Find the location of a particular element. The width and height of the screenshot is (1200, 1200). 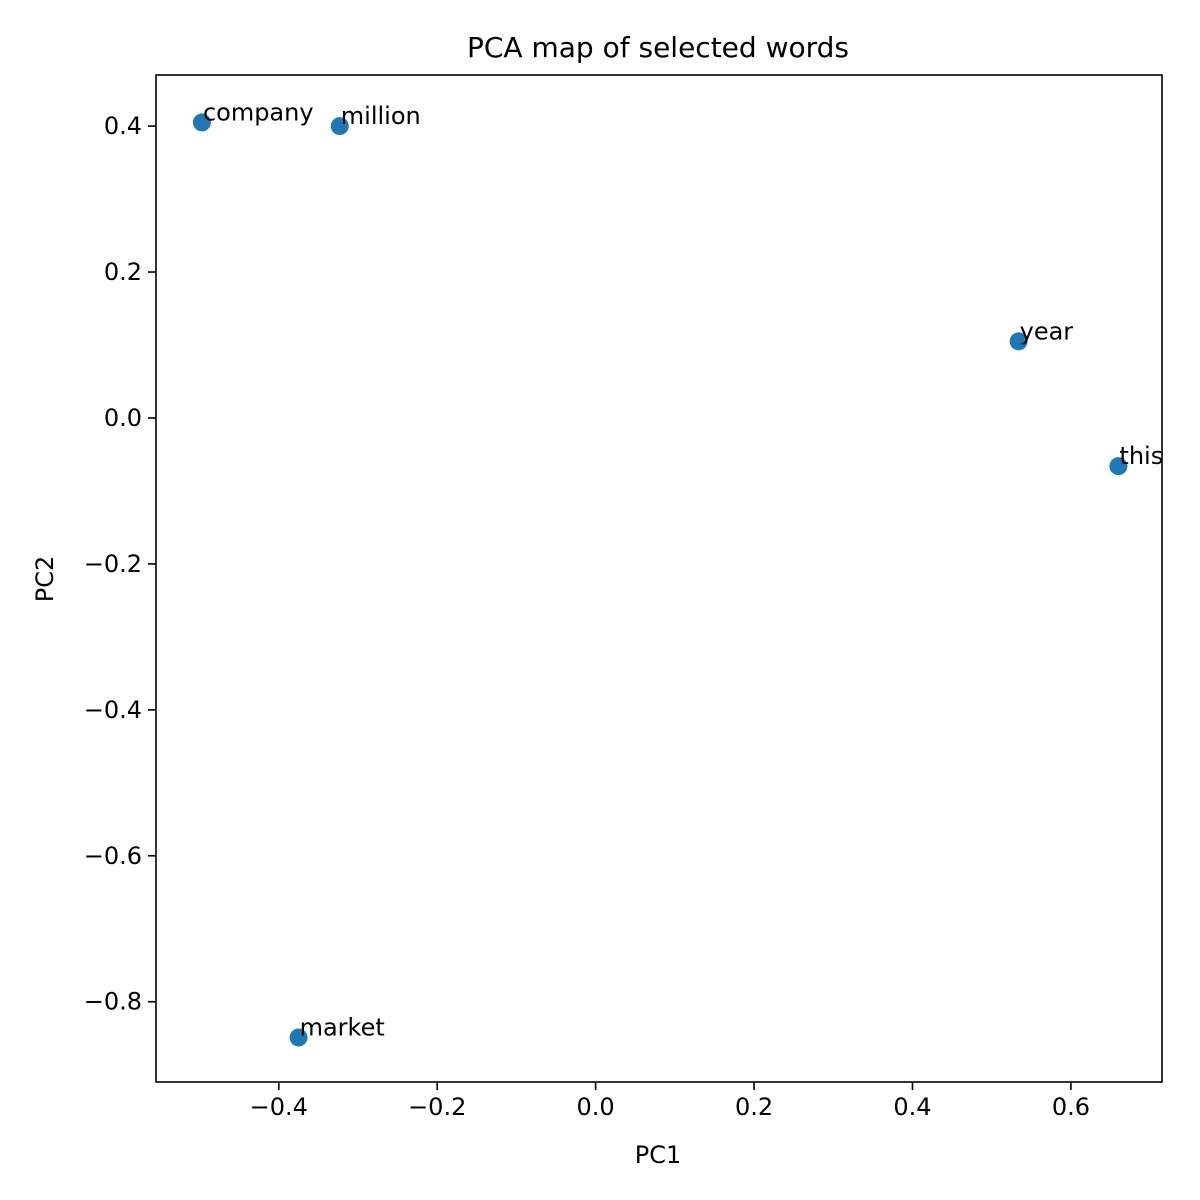

x-tick-label: −0.4 is located at coordinates (279, 1107).